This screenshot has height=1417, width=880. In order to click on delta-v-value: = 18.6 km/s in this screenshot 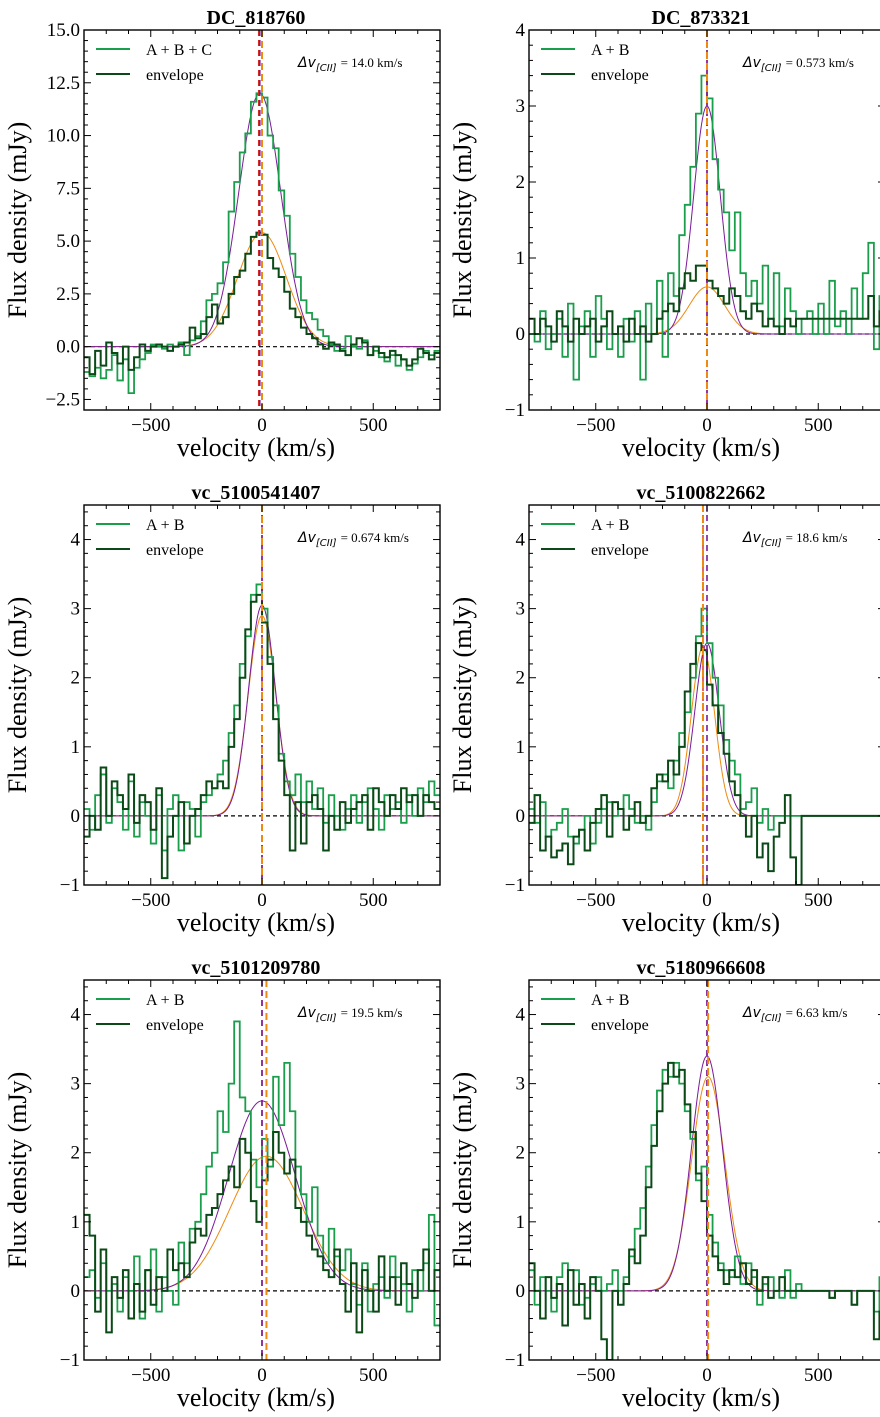, I will do `click(817, 537)`.